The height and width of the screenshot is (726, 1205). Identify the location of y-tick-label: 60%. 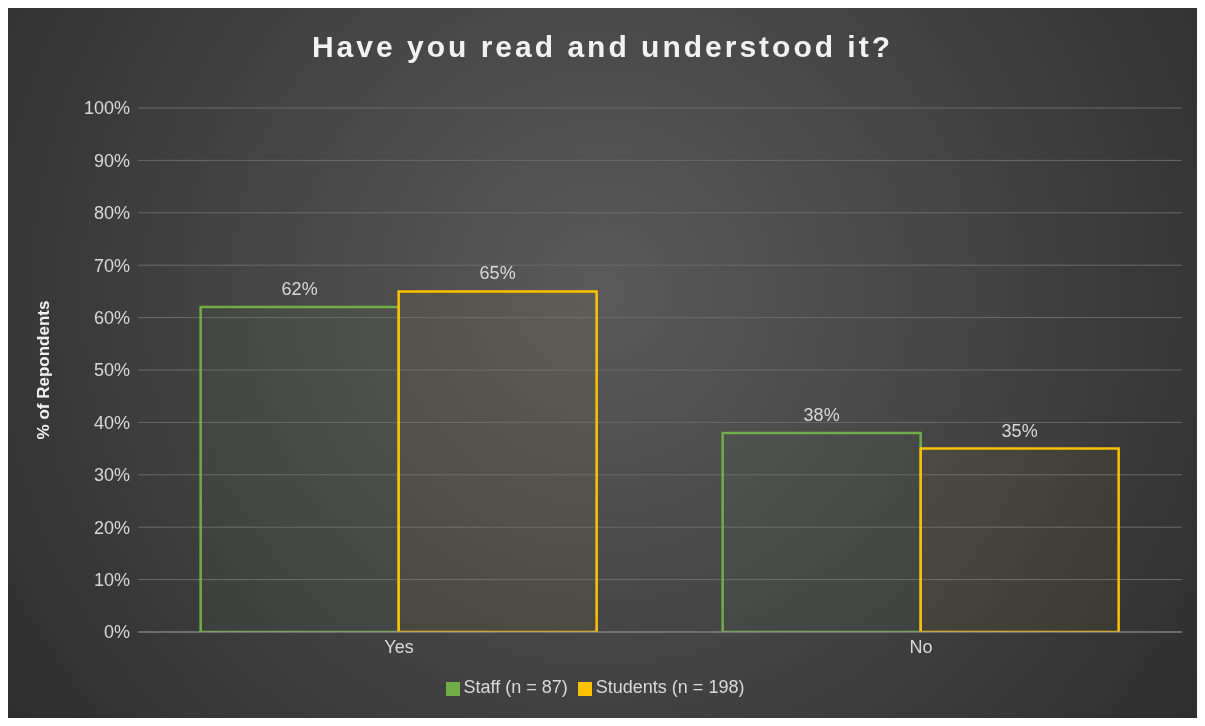
(111, 317).